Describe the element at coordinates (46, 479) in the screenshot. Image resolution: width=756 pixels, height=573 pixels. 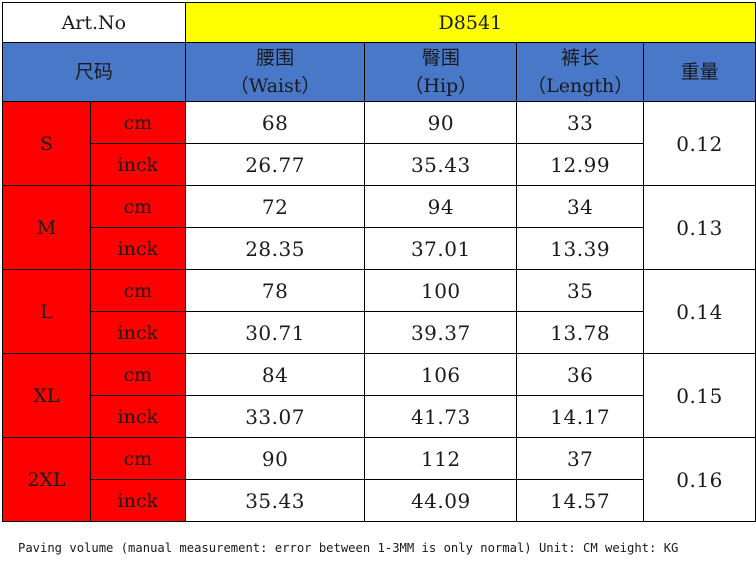
I see `size-label: 2XL` at that location.